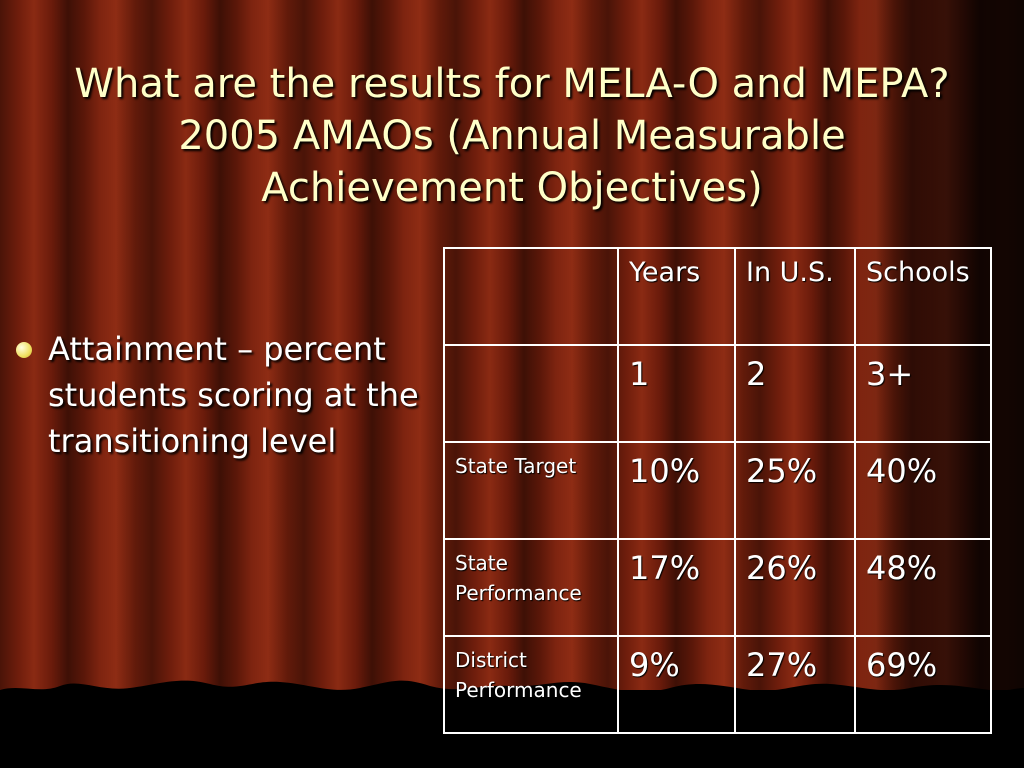 The width and height of the screenshot is (1024, 768). Describe the element at coordinates (676, 490) in the screenshot. I see `table-cell: 10%` at that location.